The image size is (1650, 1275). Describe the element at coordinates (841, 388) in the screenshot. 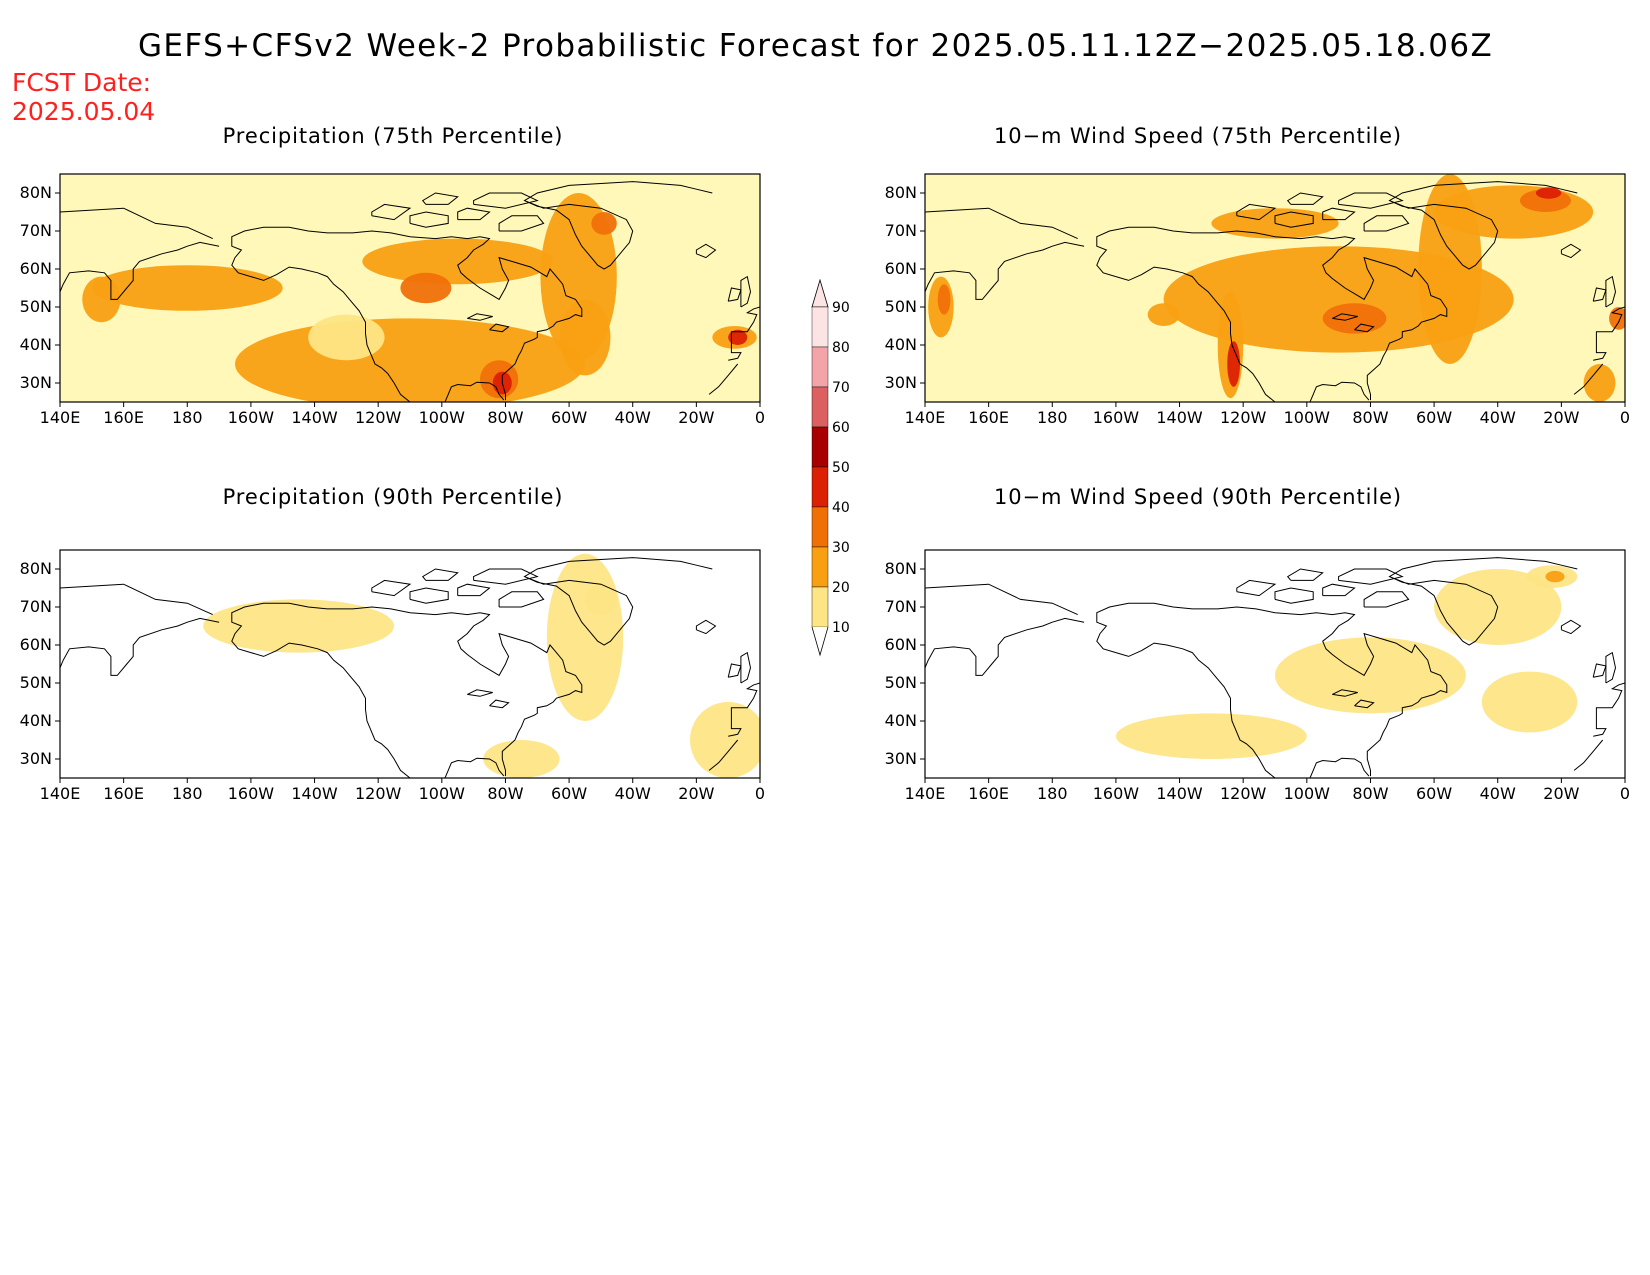

I see `colorbar-label: 70` at that location.